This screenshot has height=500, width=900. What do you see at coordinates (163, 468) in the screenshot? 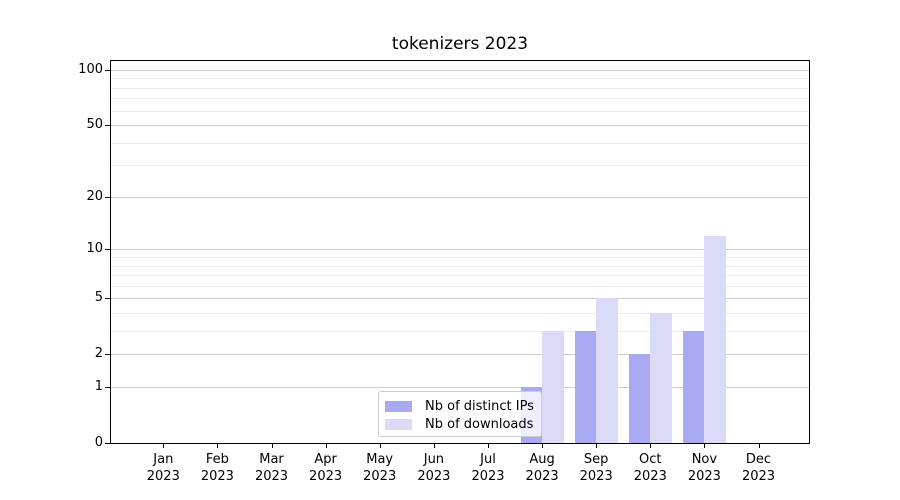
I see `x-axis-tick-label: Jan 2023` at bounding box center [163, 468].